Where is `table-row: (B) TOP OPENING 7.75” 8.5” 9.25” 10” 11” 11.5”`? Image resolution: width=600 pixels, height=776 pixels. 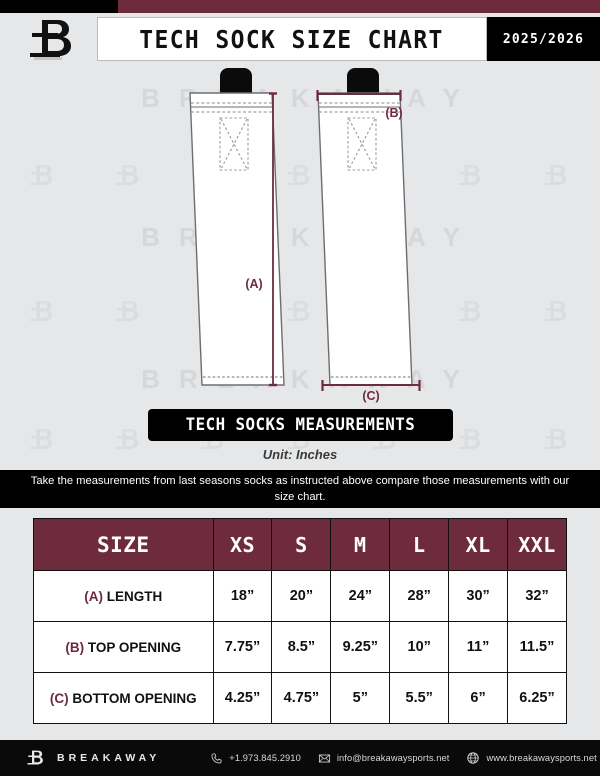 table-row: (B) TOP OPENING 7.75” 8.5” 9.25” 10” 11” 11.5” is located at coordinates (300, 647).